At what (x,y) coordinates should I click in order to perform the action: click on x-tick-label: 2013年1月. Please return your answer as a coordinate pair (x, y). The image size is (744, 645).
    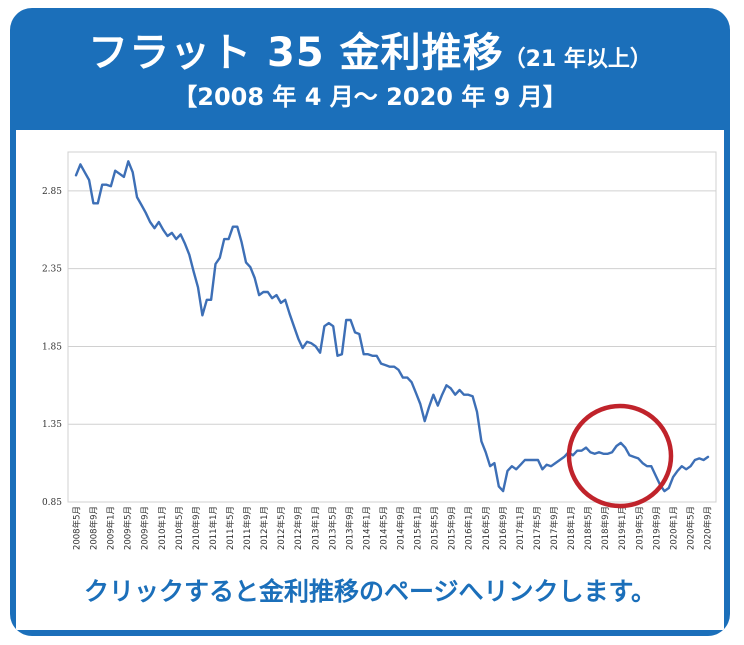
    Looking at the image, I should click on (315, 528).